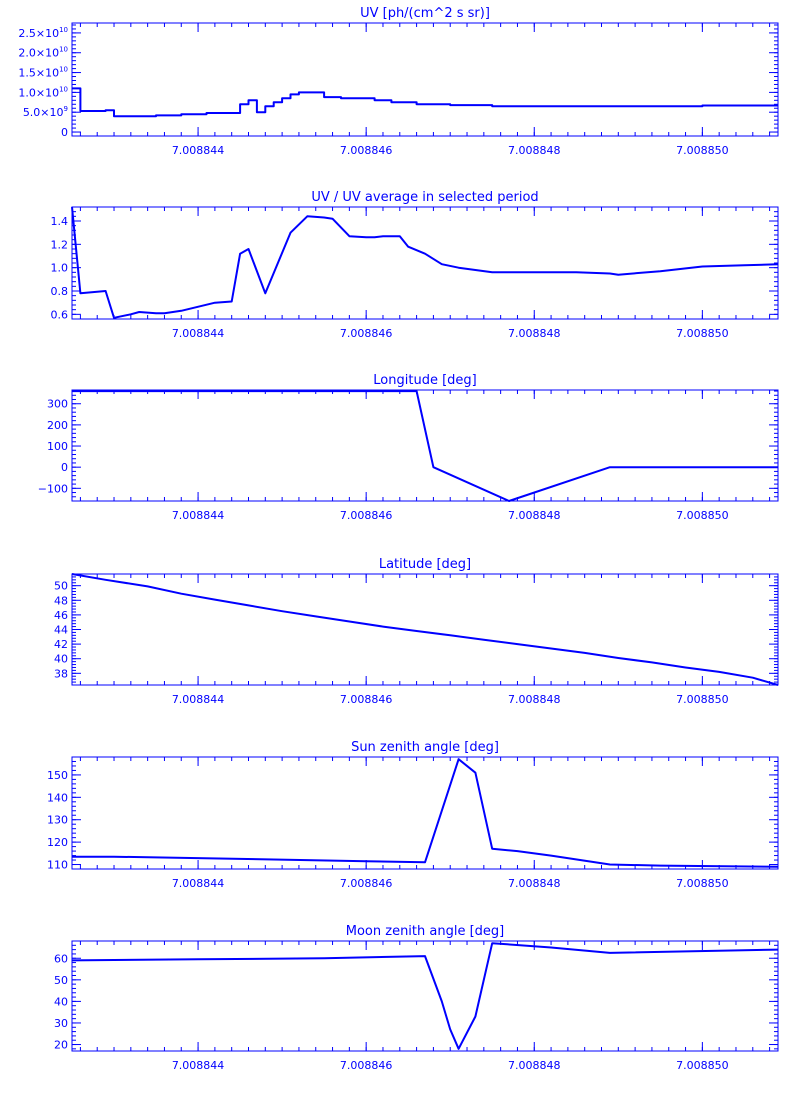 Image resolution: width=800 pixels, height=1100 pixels. Describe the element at coordinates (61, 644) in the screenshot. I see `y-tick-label: 42` at that location.